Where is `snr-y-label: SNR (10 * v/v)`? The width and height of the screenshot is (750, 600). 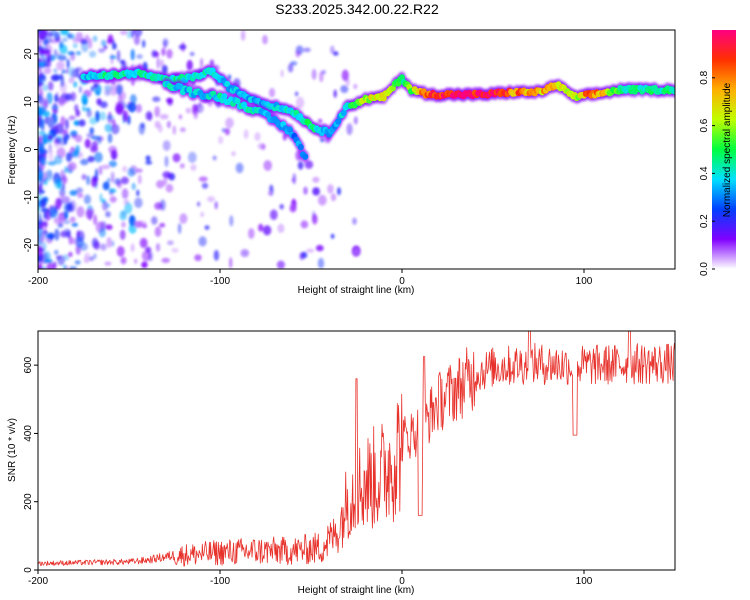
snr-y-label: SNR (10 * v/v) is located at coordinates (12, 450).